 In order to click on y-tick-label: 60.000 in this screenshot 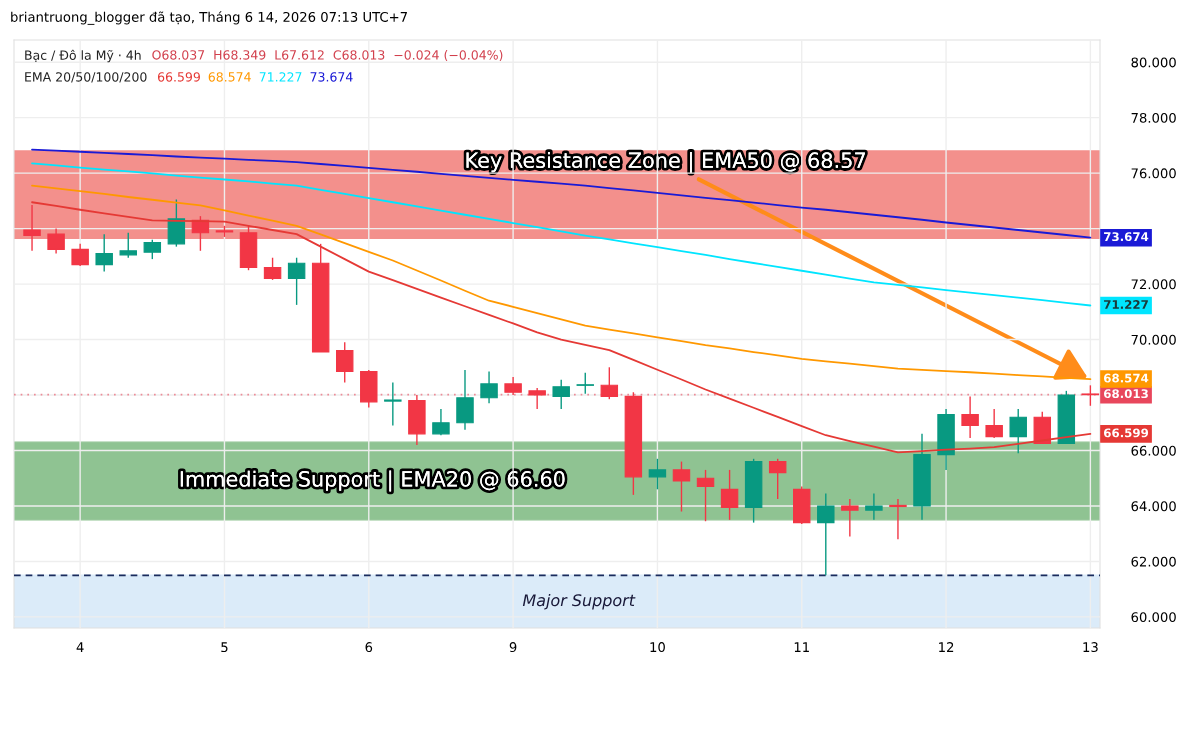, I will do `click(1153, 617)`.